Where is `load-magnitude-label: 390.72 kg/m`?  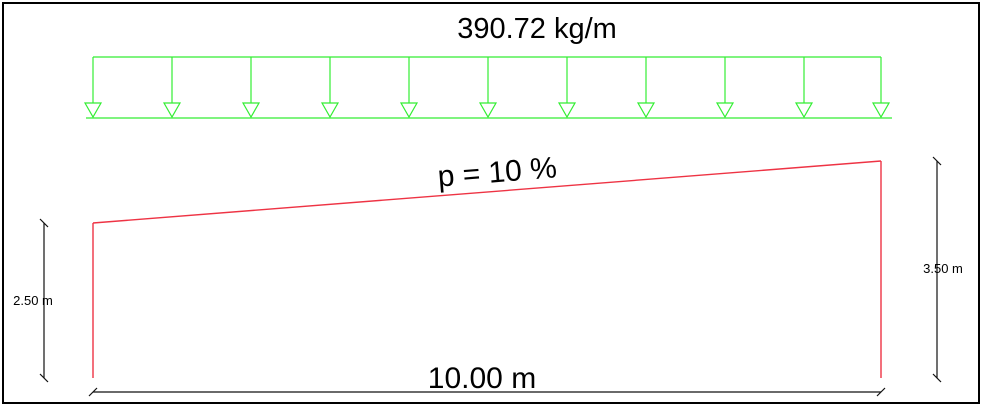 load-magnitude-label: 390.72 kg/m is located at coordinates (537, 29).